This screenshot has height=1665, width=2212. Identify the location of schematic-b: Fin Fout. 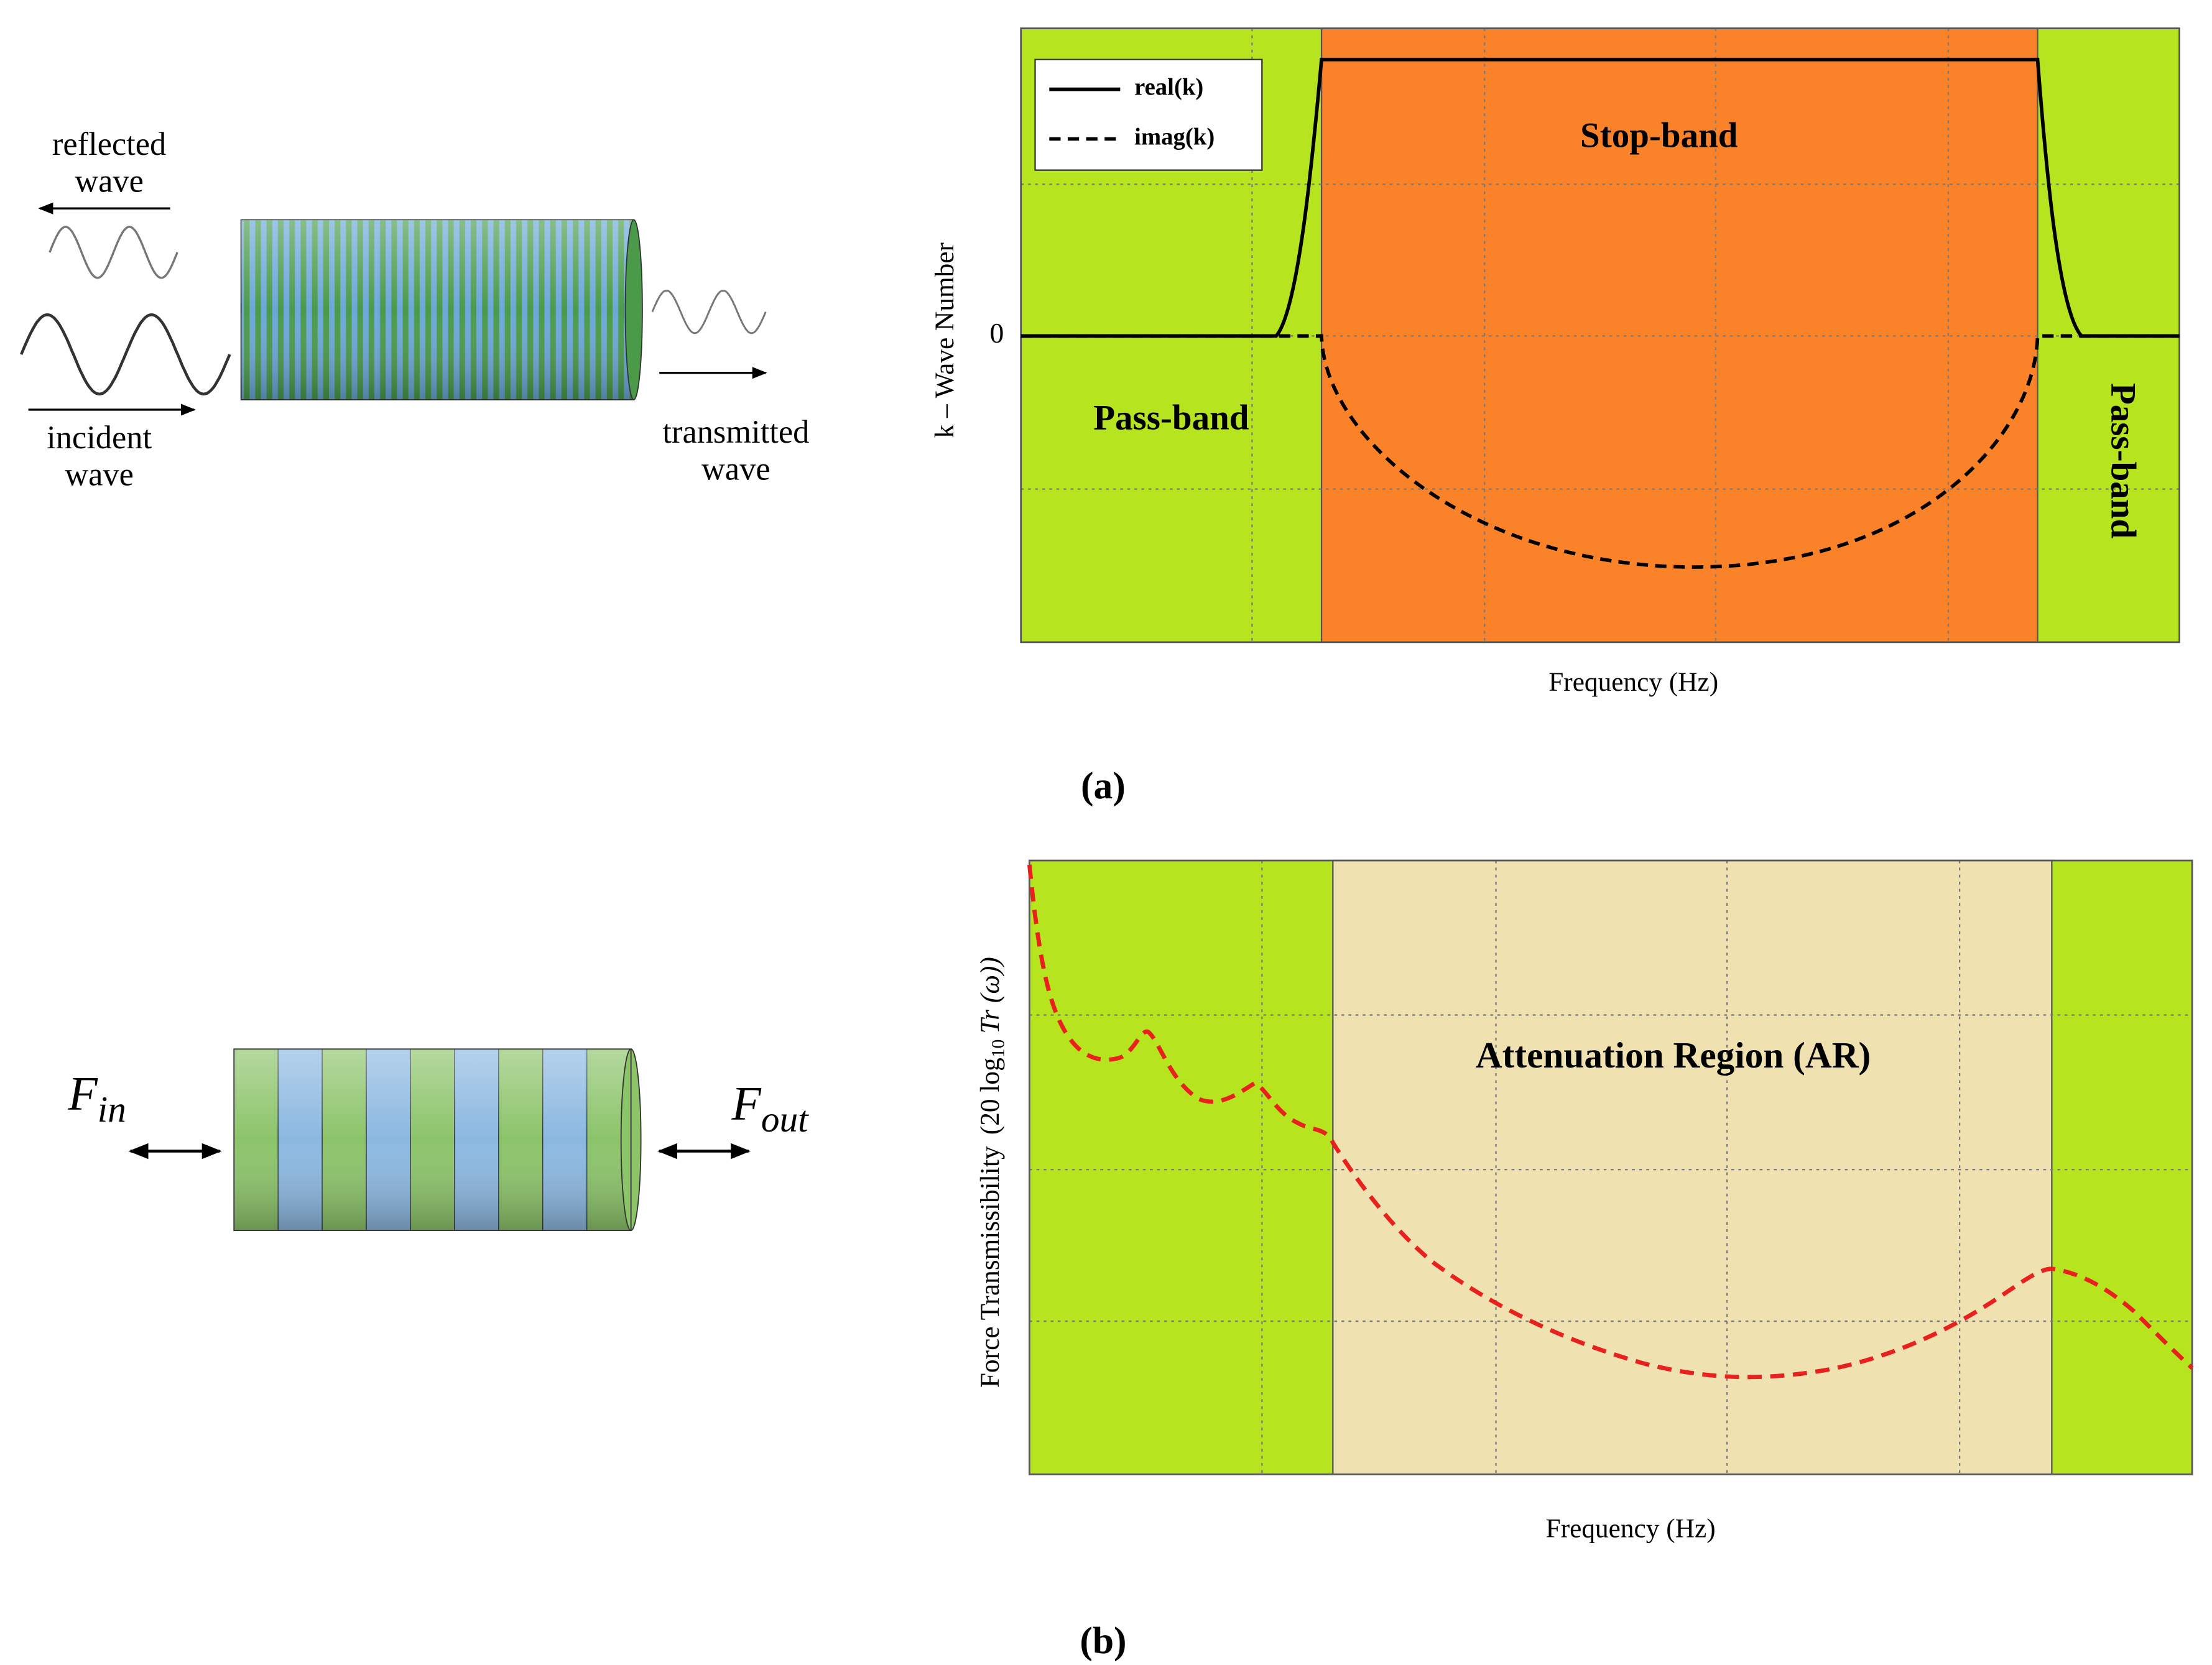
(438, 1140).